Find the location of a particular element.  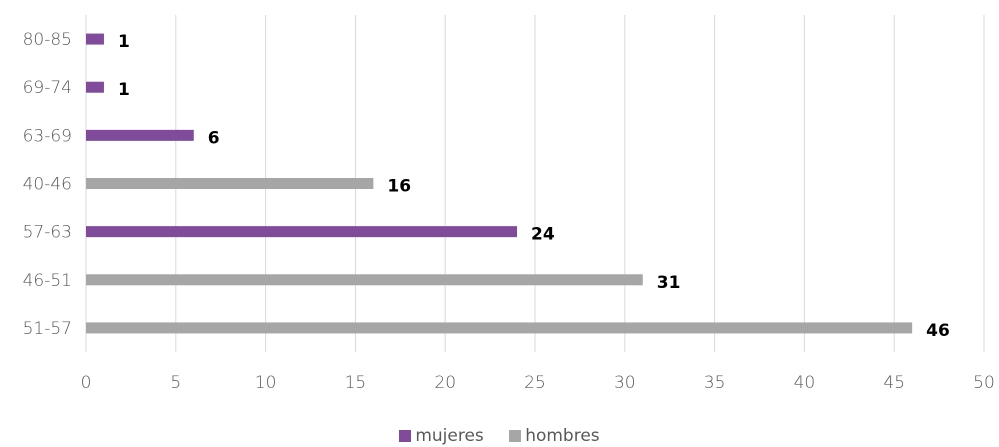

x-tick-label-5: 5 is located at coordinates (175, 383).